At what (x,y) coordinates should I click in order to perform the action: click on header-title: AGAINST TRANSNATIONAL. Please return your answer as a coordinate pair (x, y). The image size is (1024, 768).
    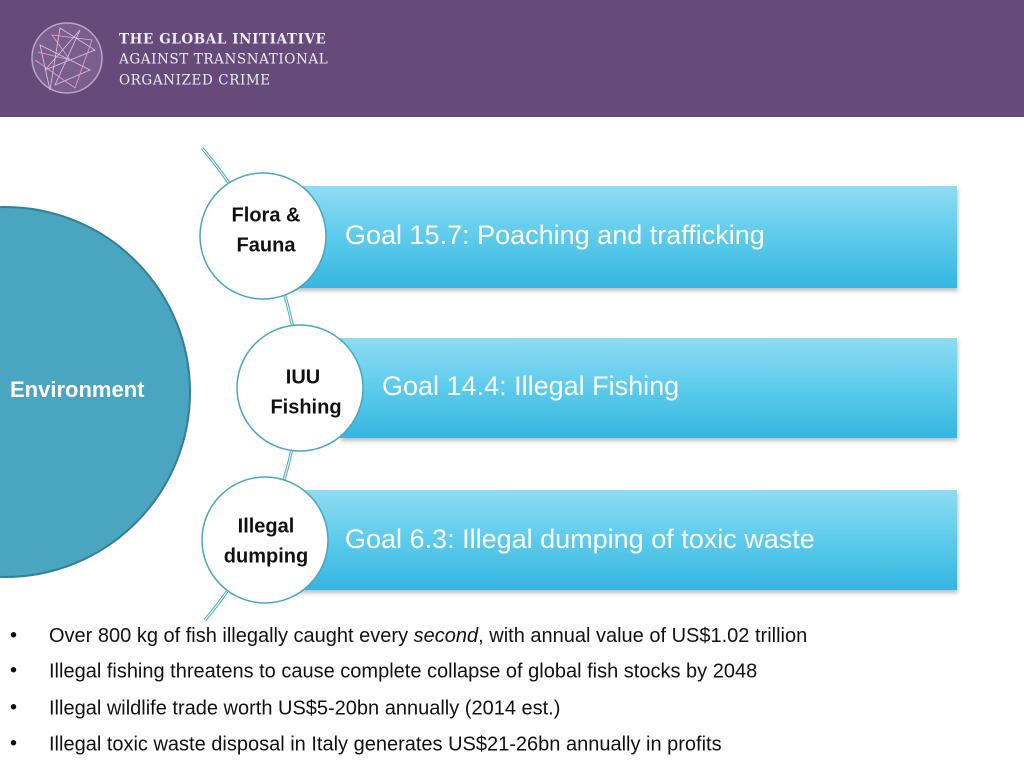
    Looking at the image, I should click on (223, 60).